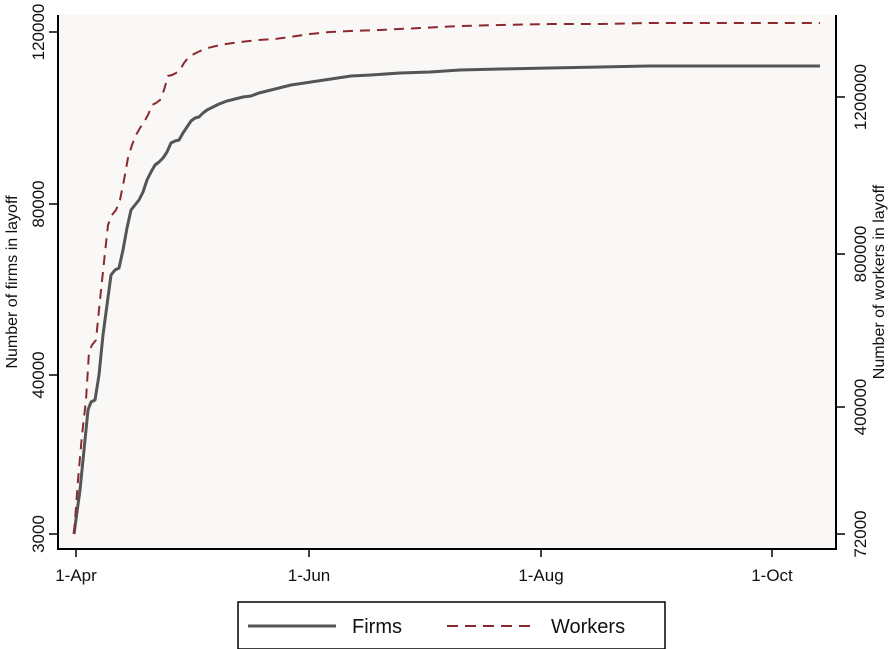 The image size is (891, 649). I want to click on left-y-axis-ticks: 120000 80000 40000 3000, so click(43, 278).